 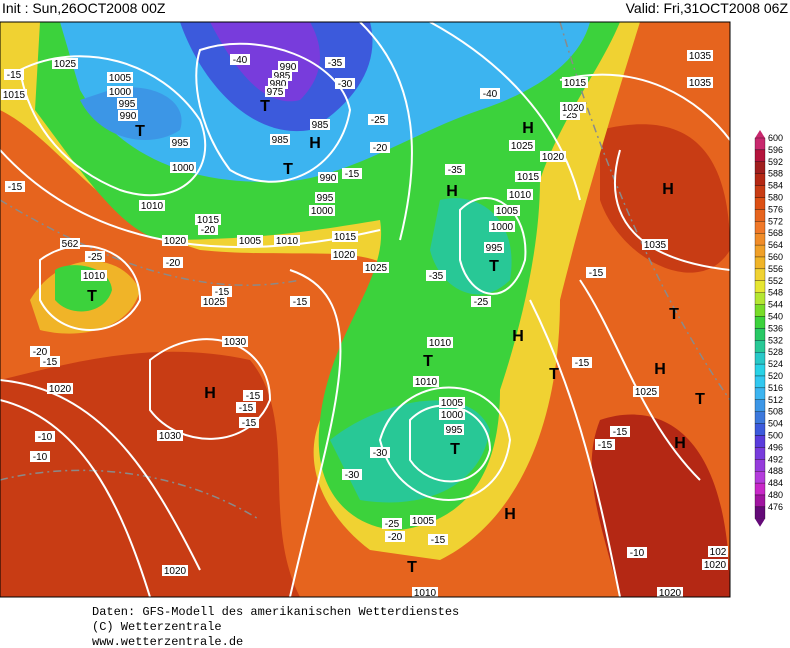 What do you see at coordinates (378, 120) in the screenshot?
I see `isoline-label: -25` at bounding box center [378, 120].